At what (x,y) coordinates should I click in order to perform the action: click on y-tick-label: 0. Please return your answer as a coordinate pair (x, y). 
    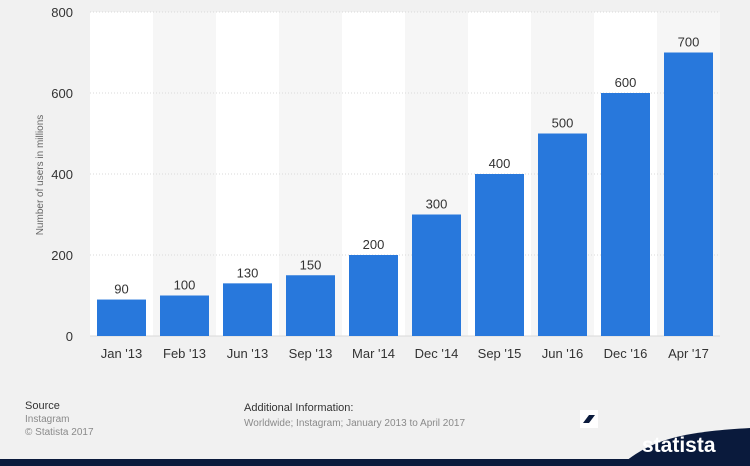
    Looking at the image, I should click on (69, 336).